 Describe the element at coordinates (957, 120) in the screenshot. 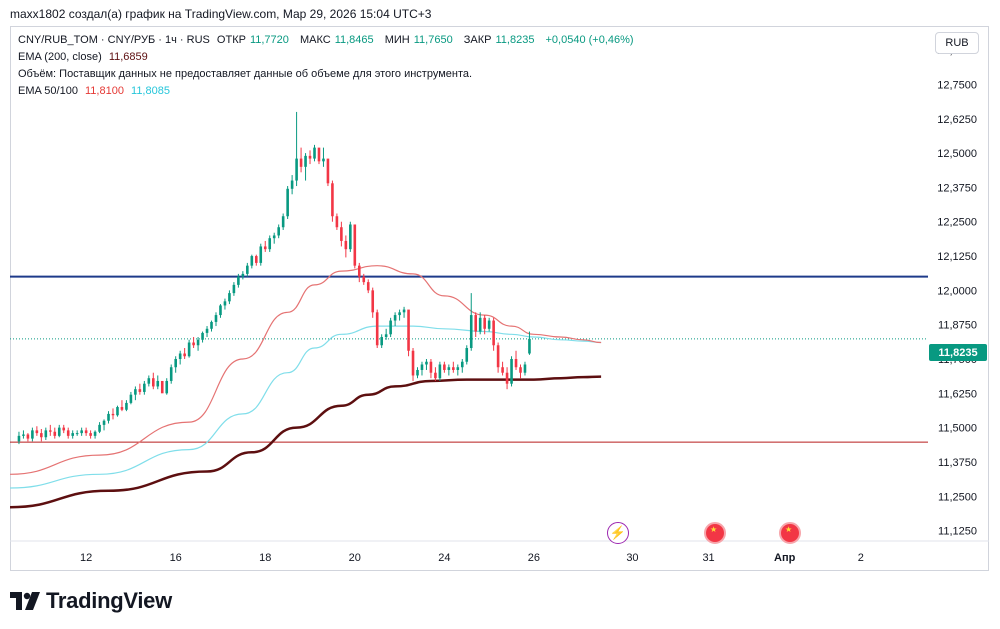

I see `y-tick-label: 12,6250` at that location.